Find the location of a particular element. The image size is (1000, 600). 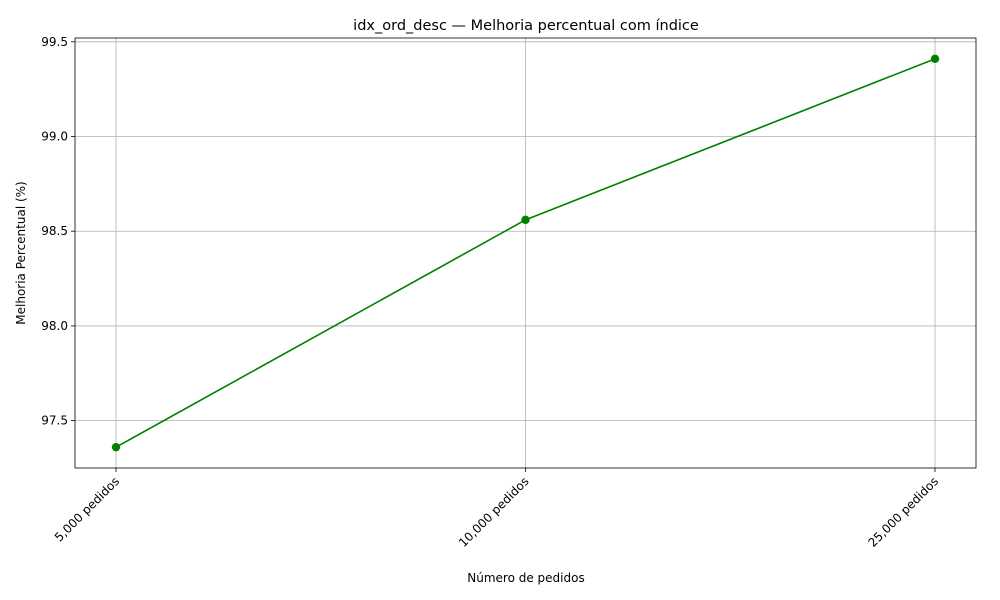

x-tick-label: 25,000 pedidos is located at coordinates (903, 512).